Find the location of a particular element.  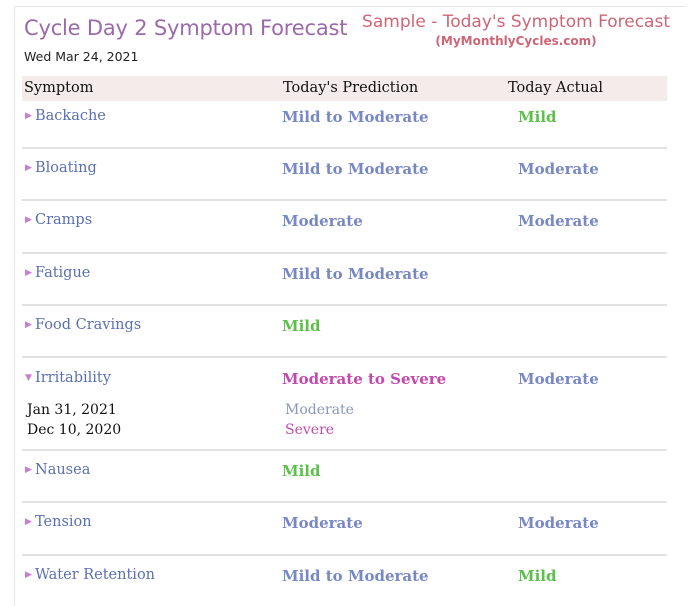

history-date: Dec 10, 2020 is located at coordinates (74, 430).